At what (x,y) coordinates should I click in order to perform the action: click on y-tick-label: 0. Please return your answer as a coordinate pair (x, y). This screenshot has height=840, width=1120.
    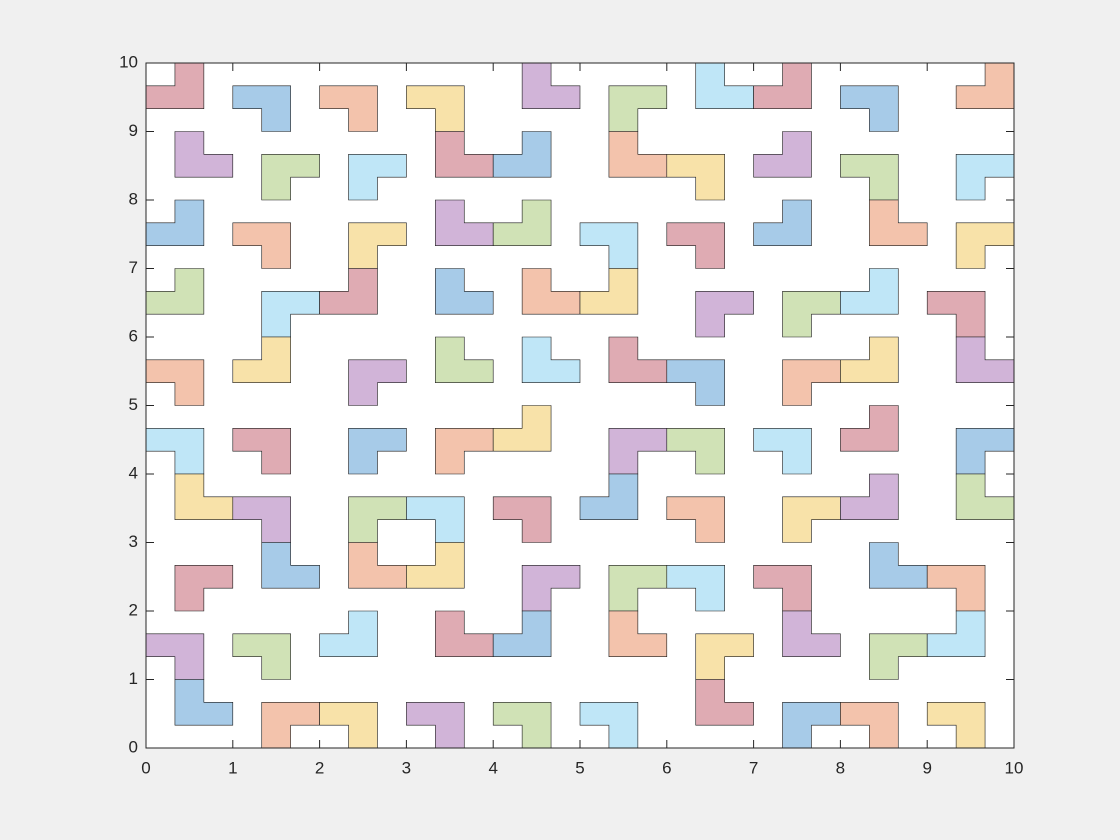
    Looking at the image, I should click on (133, 746).